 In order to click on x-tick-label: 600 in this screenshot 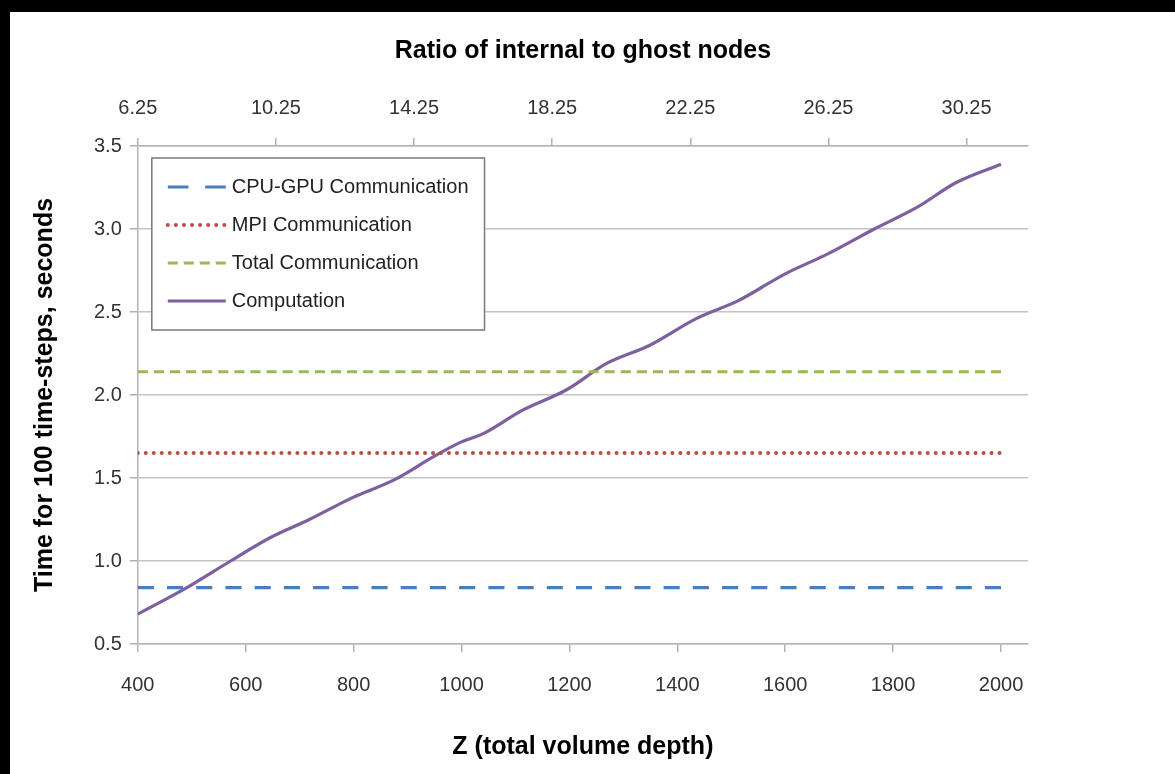, I will do `click(246, 683)`.